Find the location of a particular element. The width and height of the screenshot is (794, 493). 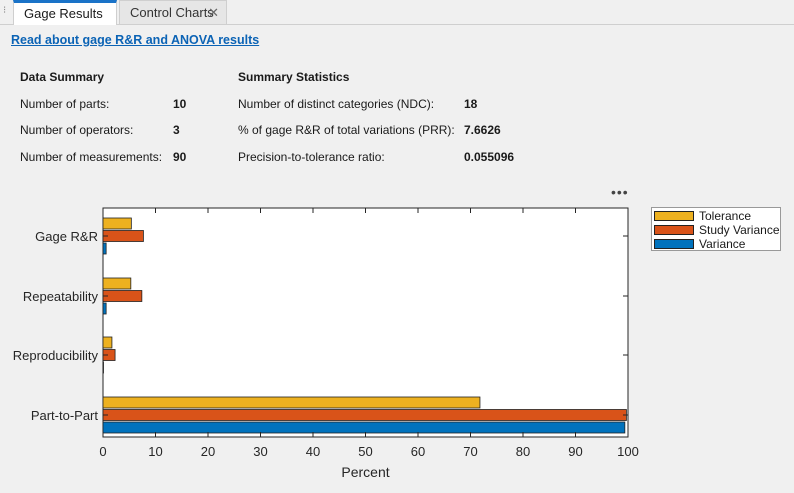

summary-statistics-value: 0.055096 is located at coordinates (489, 157).